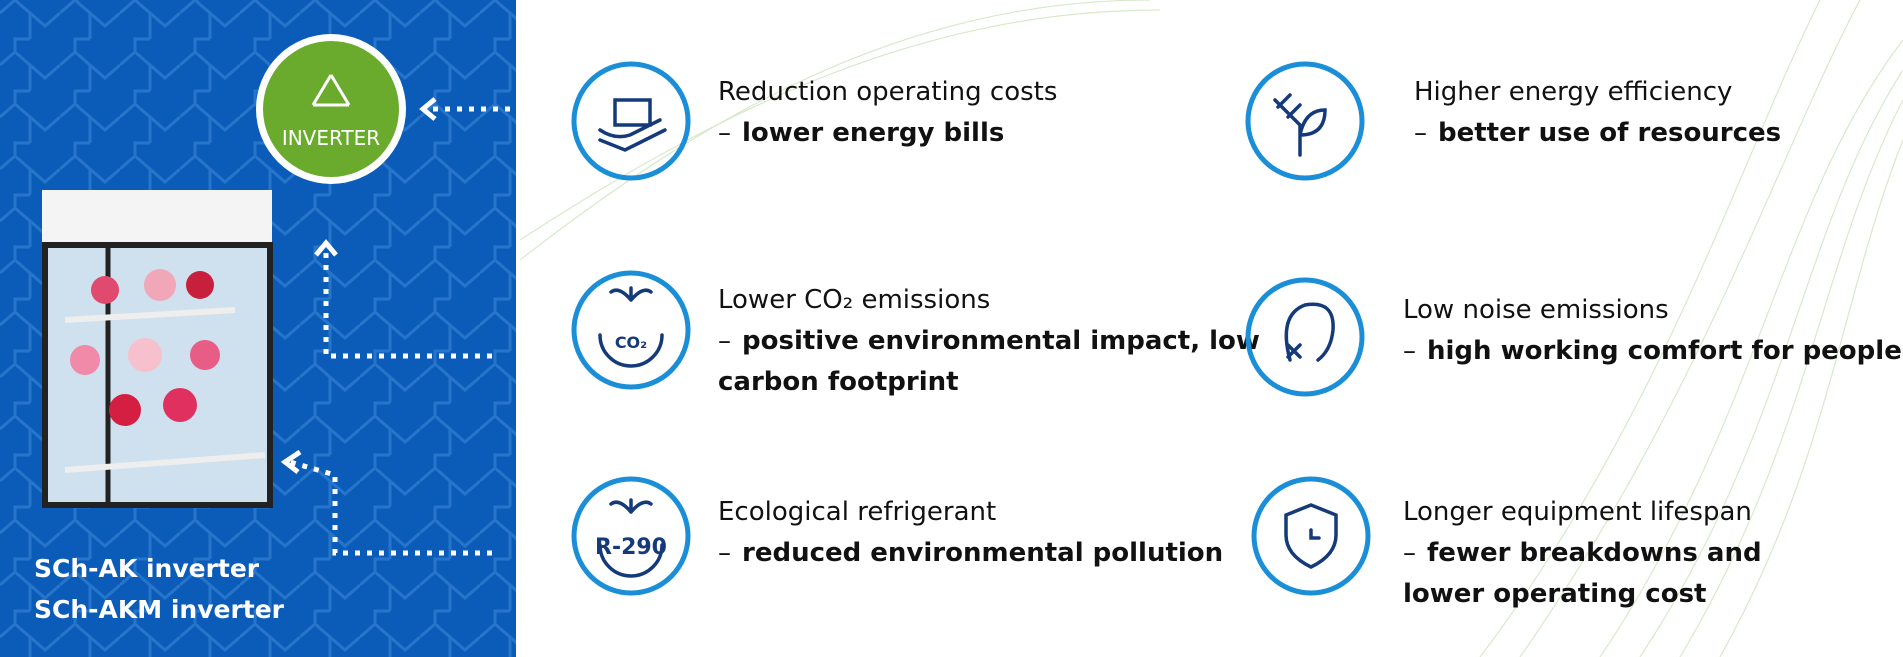 The height and width of the screenshot is (657, 1903). What do you see at coordinates (982, 553) in the screenshot?
I see `feature-detail: reduced environmental pollution` at bounding box center [982, 553].